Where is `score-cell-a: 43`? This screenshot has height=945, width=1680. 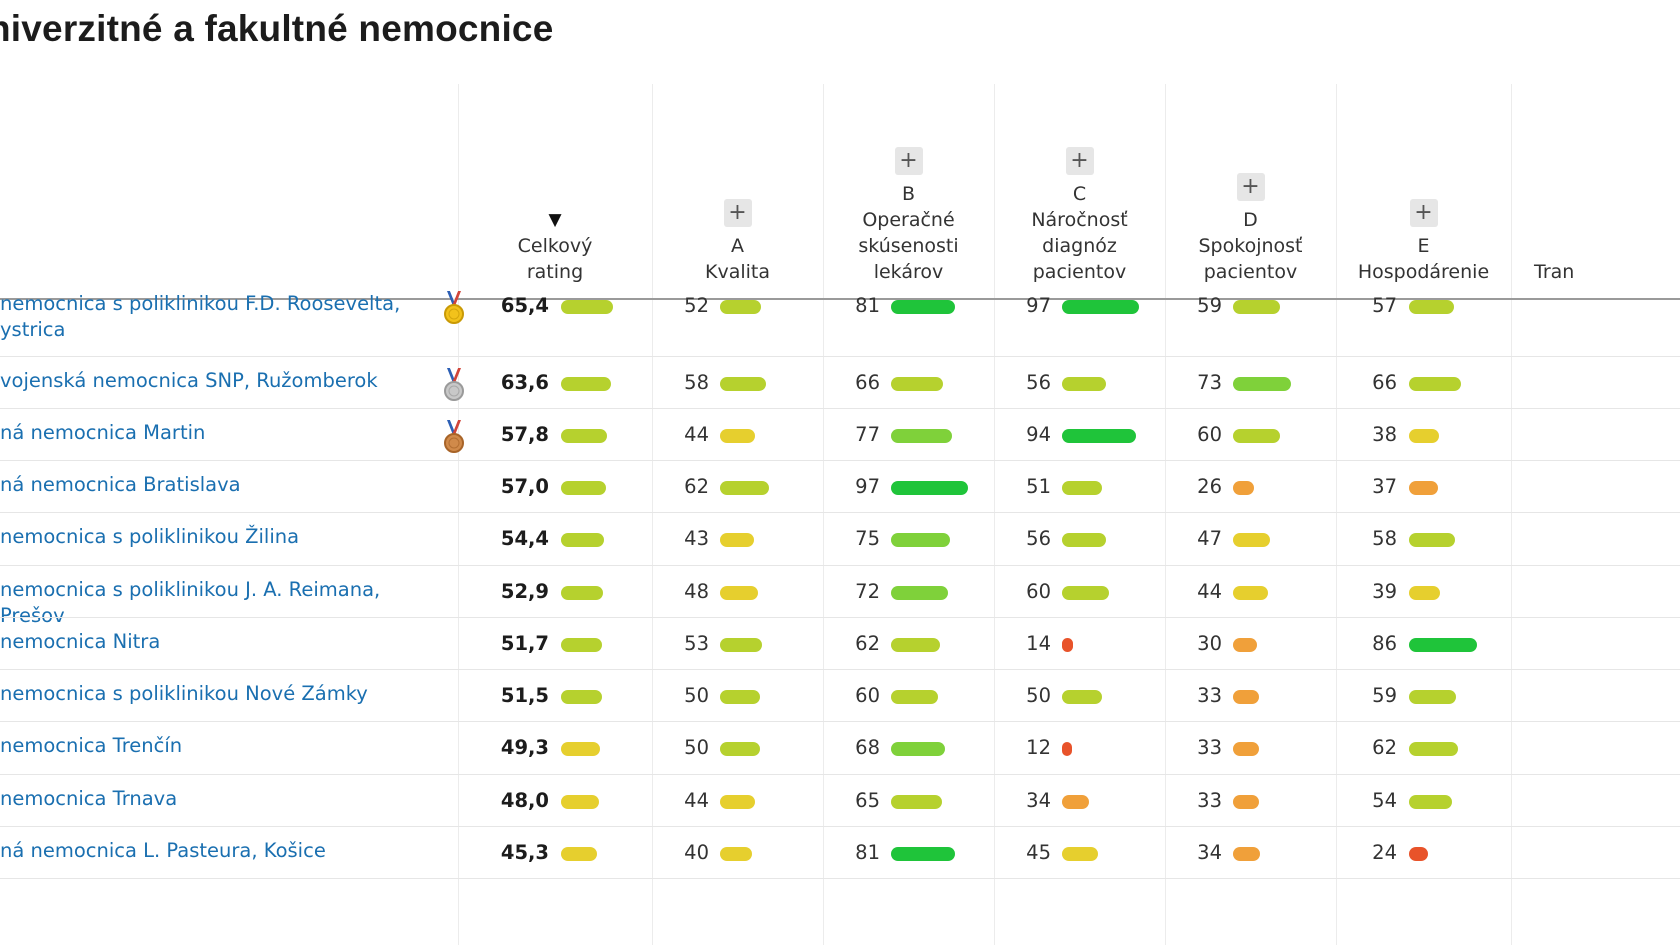
score-cell-a: 43 is located at coordinates (736, 539).